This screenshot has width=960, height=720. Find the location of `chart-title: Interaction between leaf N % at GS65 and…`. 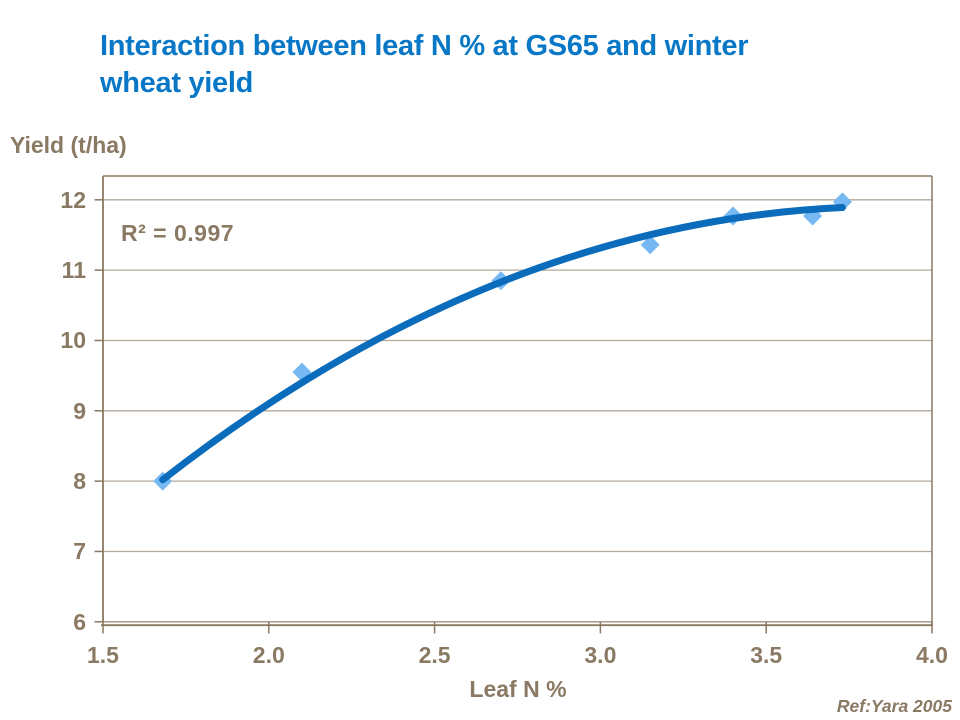

chart-title: Interaction between leaf N % at GS65 and… is located at coordinates (490, 65).